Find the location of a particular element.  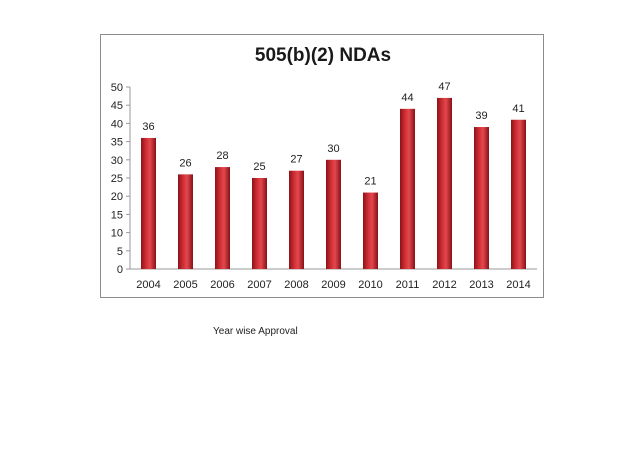

data-label-2010: 21 is located at coordinates (370, 182).